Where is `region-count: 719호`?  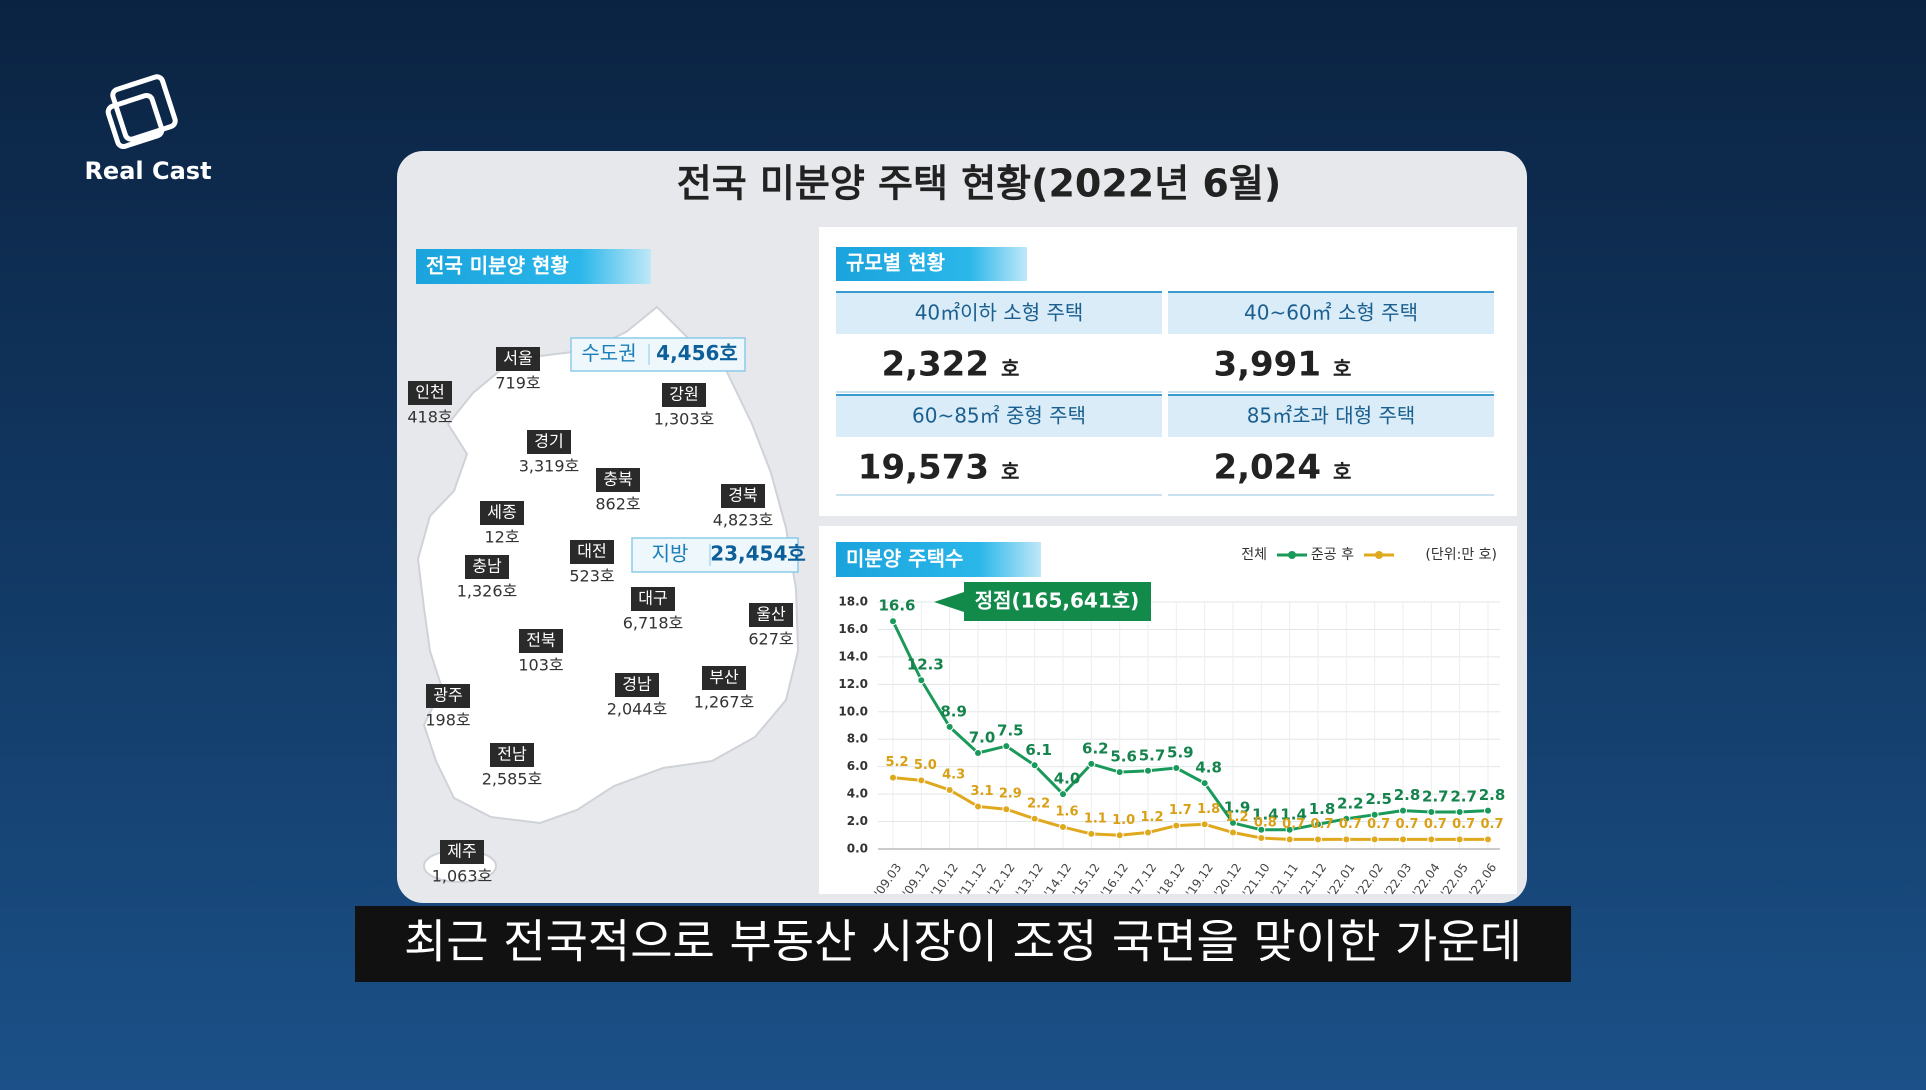 region-count: 719호 is located at coordinates (517, 383).